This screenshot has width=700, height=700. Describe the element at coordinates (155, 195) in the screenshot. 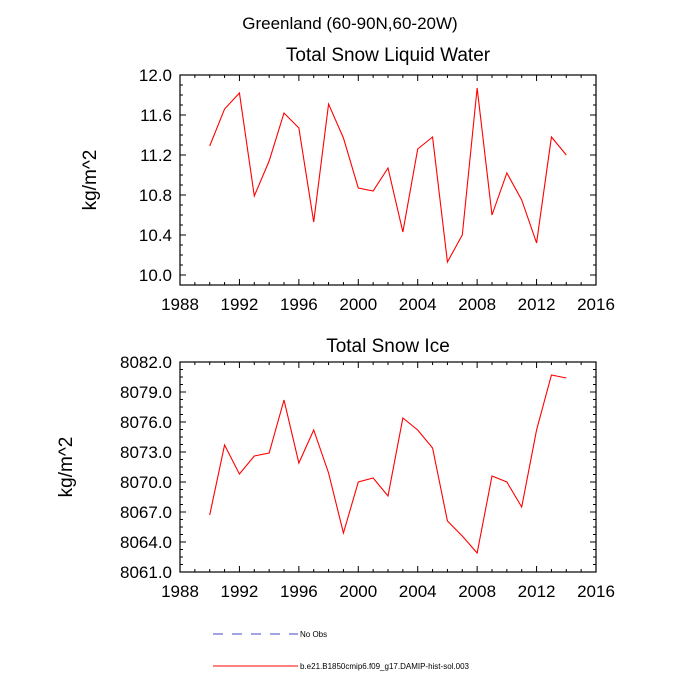

I see `y-tick-label: 10.8` at that location.